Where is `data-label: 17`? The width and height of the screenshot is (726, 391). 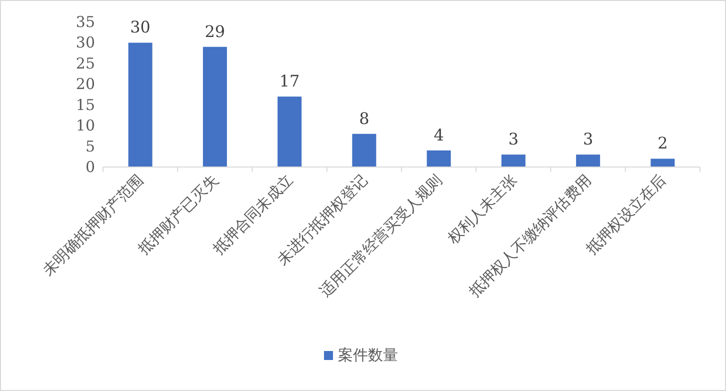 data-label: 17 is located at coordinates (289, 81).